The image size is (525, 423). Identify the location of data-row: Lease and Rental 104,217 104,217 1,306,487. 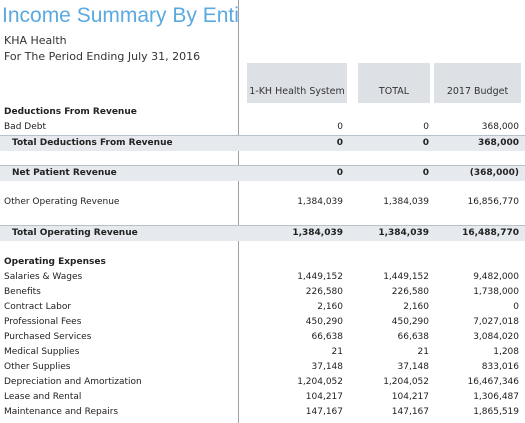
(262, 397).